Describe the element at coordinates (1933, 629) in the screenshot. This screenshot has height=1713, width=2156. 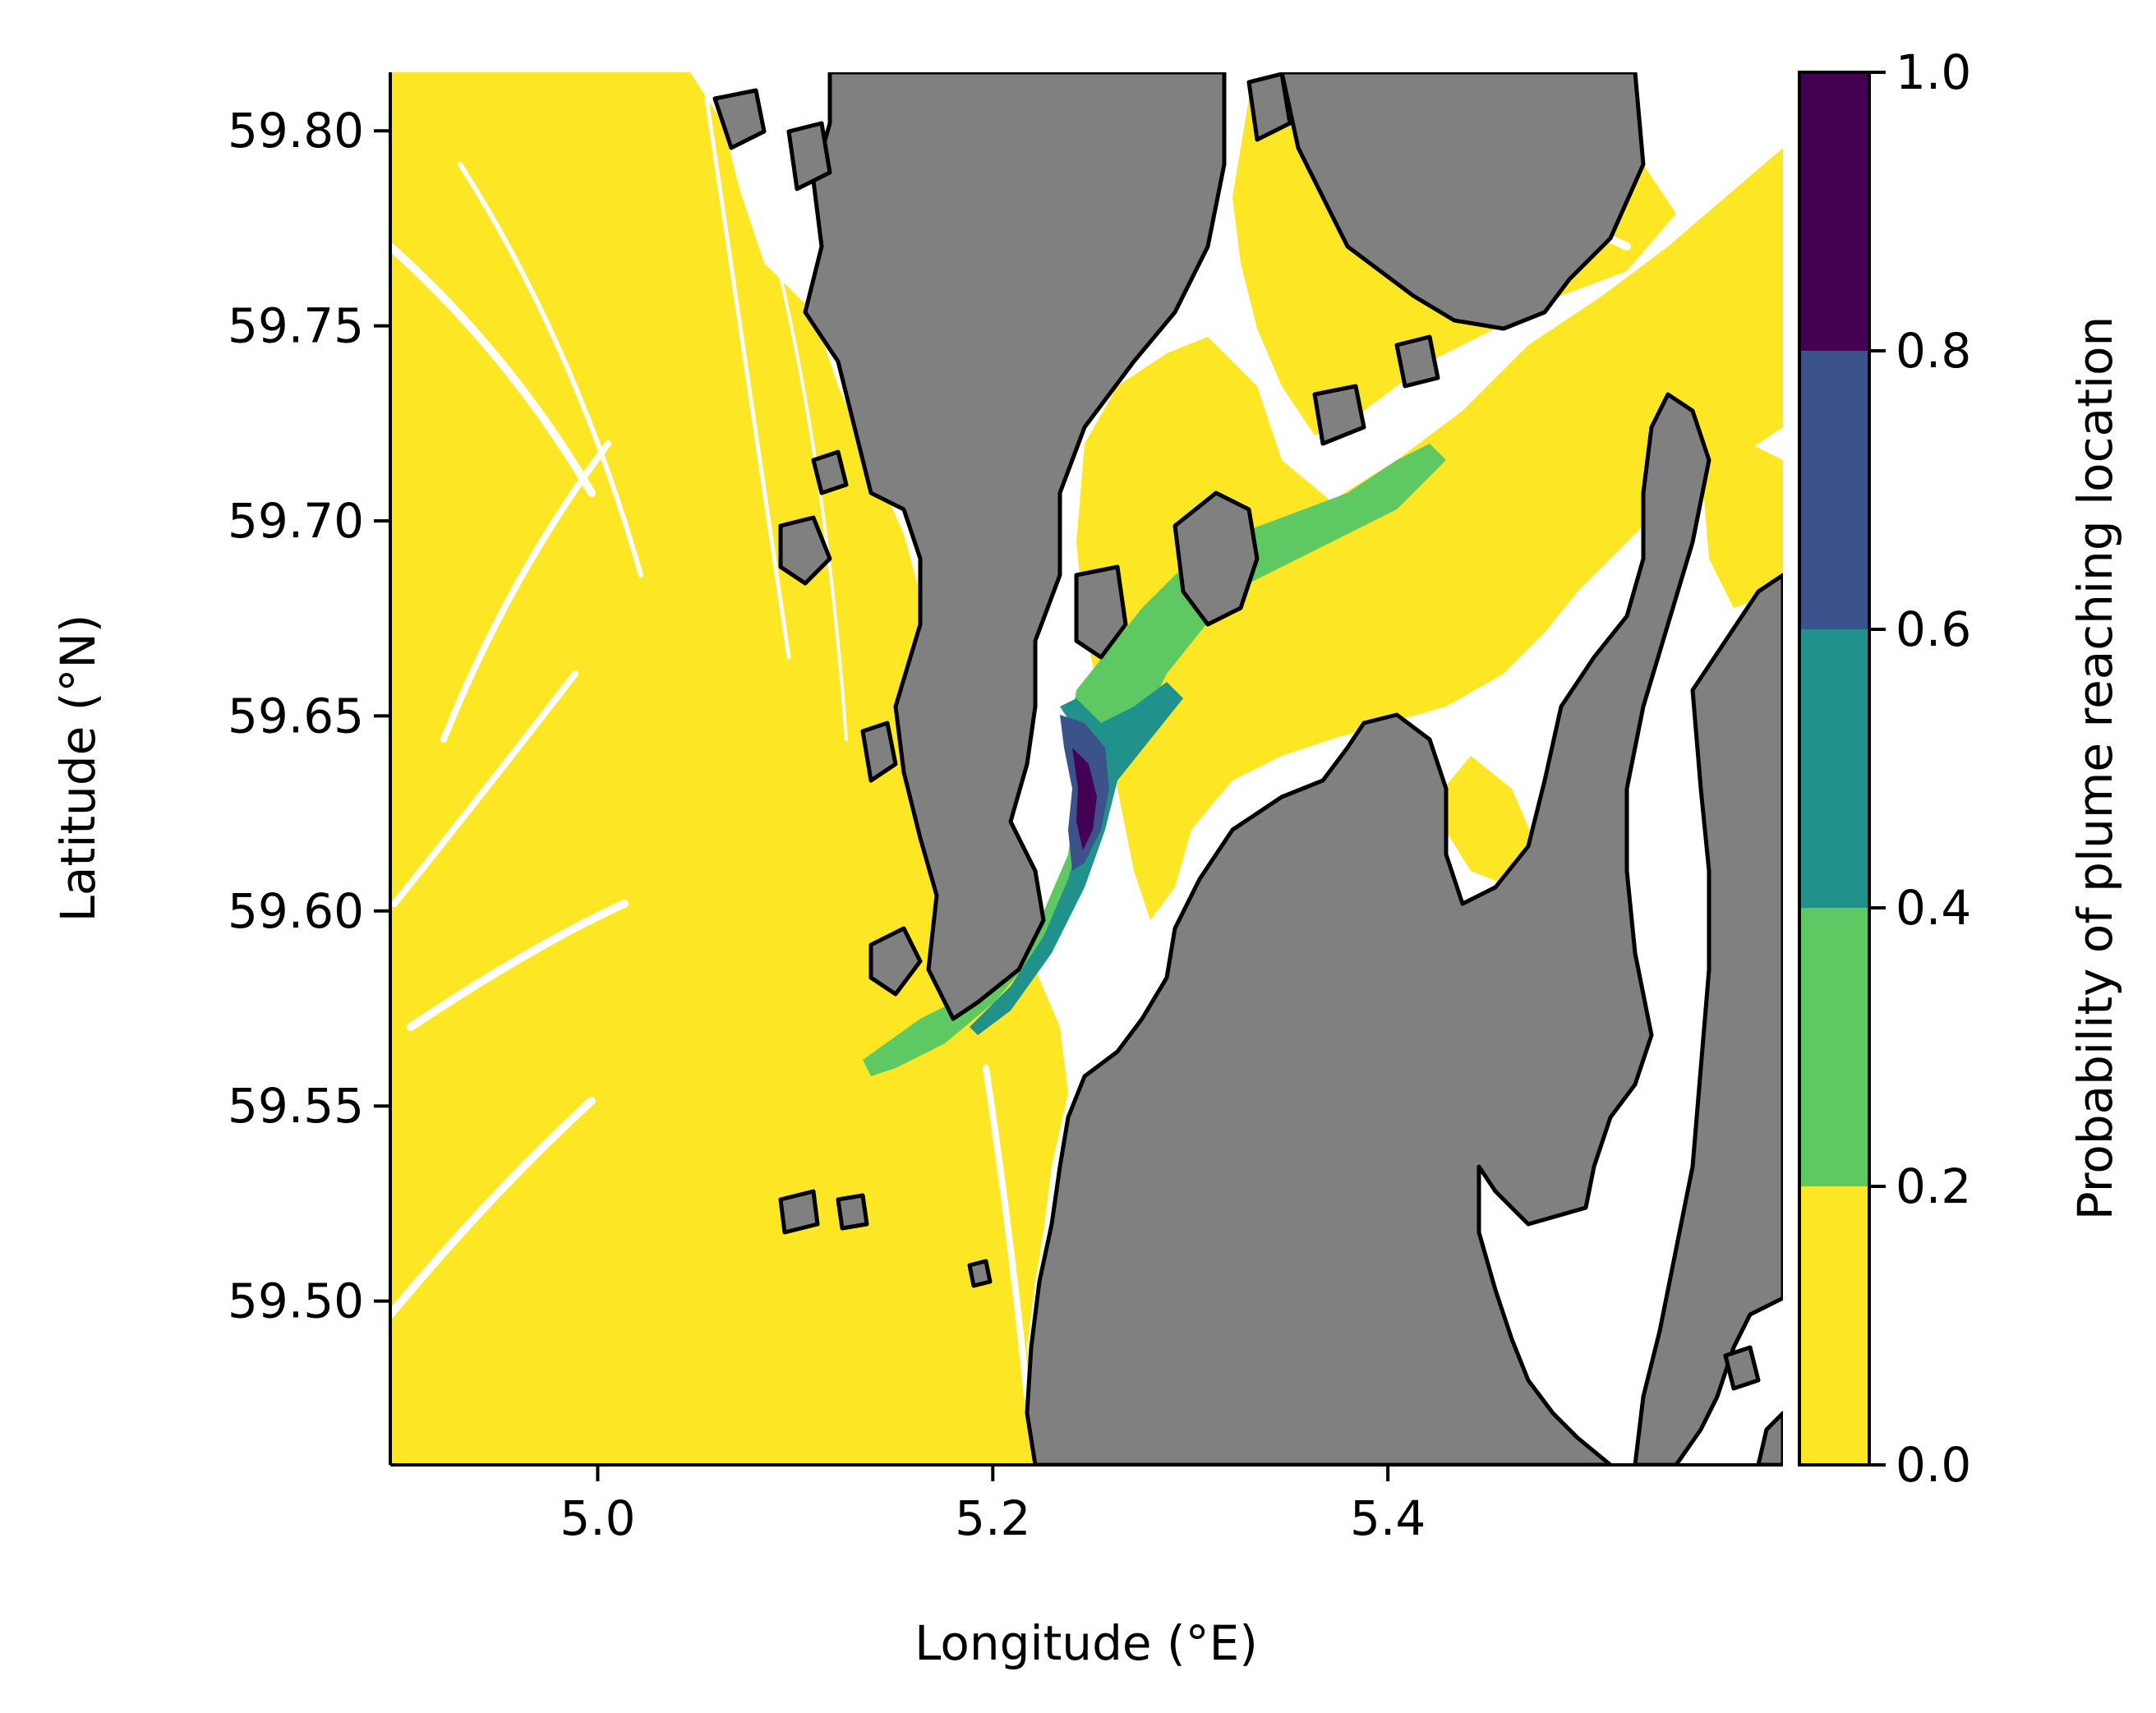
I see `colorbar-tick-label: 0.6` at that location.